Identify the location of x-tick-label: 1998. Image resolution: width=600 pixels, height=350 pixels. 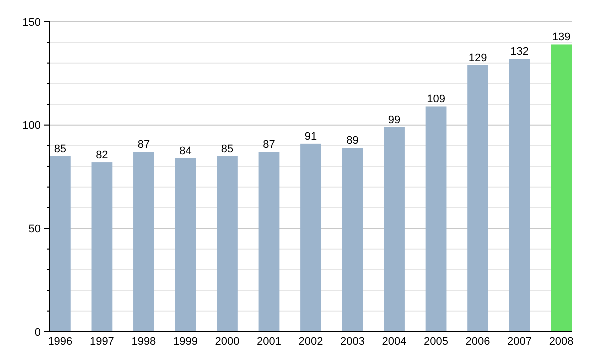
(144, 342).